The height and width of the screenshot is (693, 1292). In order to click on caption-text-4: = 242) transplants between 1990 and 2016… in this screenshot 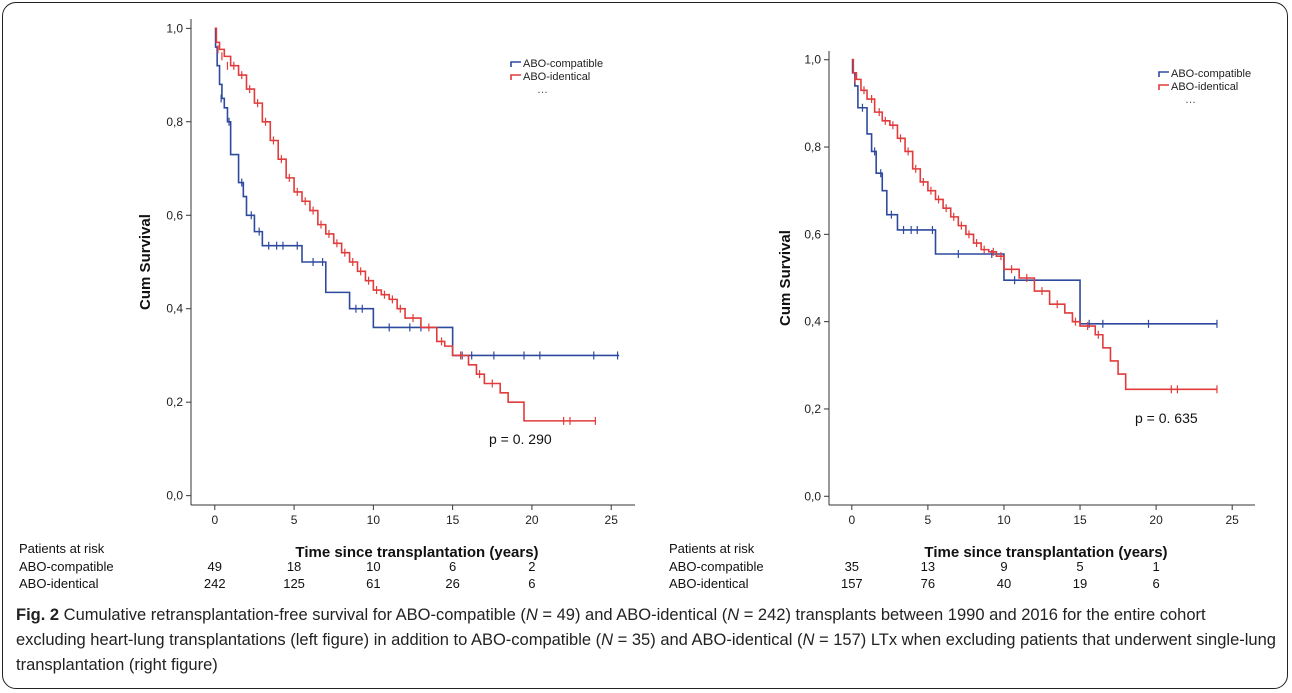, I will do `click(611, 627)`.